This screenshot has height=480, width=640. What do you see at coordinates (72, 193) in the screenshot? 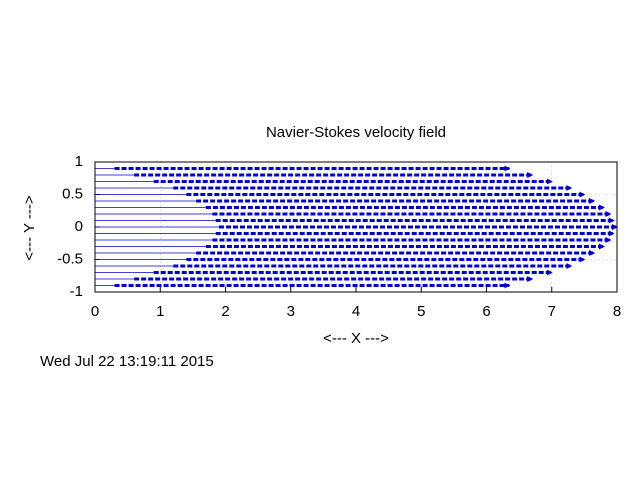
I see `y-tick-label: 0.5` at bounding box center [72, 193].